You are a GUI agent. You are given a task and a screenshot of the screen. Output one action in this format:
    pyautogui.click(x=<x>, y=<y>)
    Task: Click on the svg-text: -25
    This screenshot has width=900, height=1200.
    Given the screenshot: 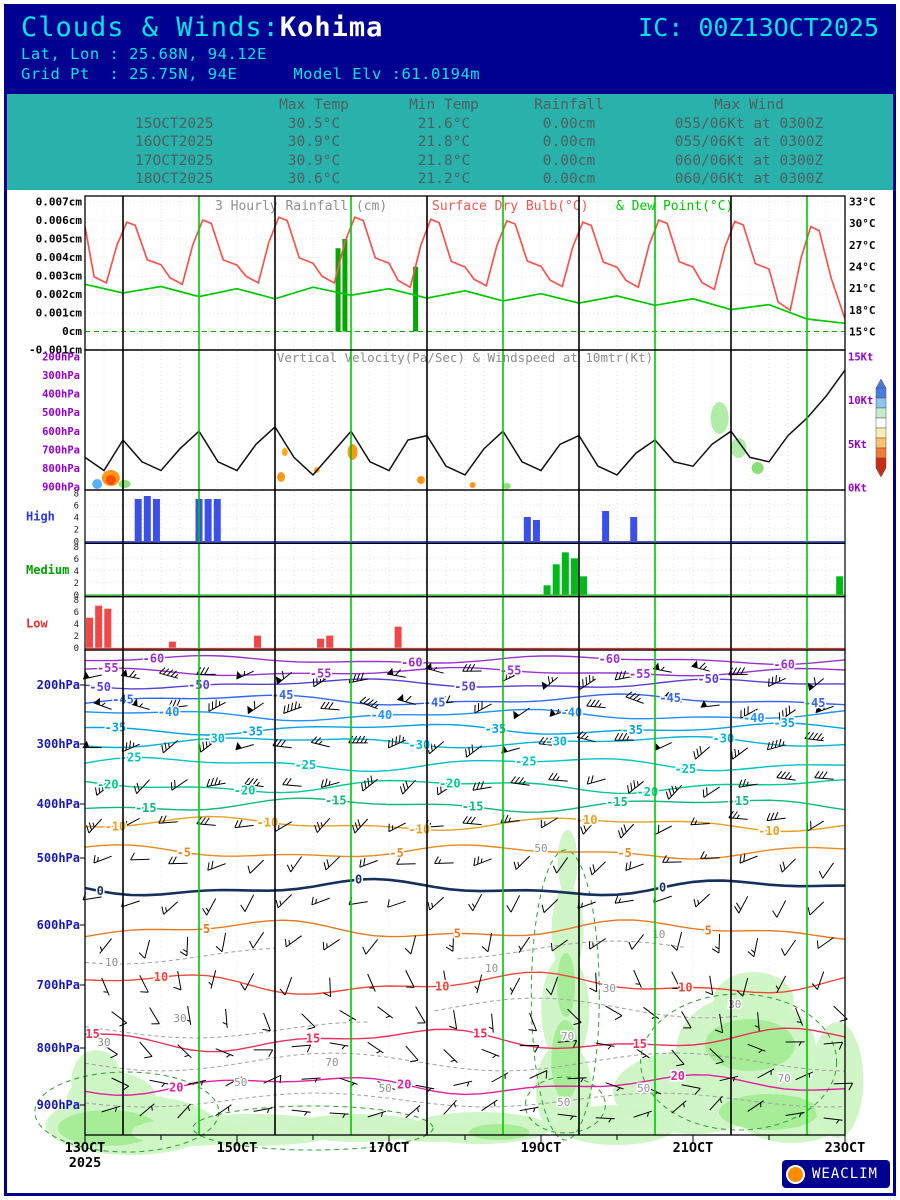 What is the action you would take?
    pyautogui.click(x=686, y=769)
    